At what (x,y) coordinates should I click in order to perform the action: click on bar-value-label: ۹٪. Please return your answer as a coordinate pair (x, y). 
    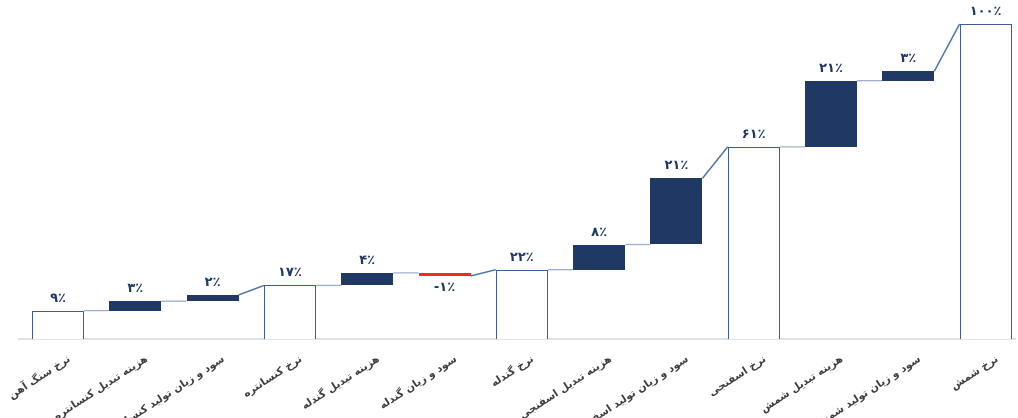
    Looking at the image, I should click on (58, 298).